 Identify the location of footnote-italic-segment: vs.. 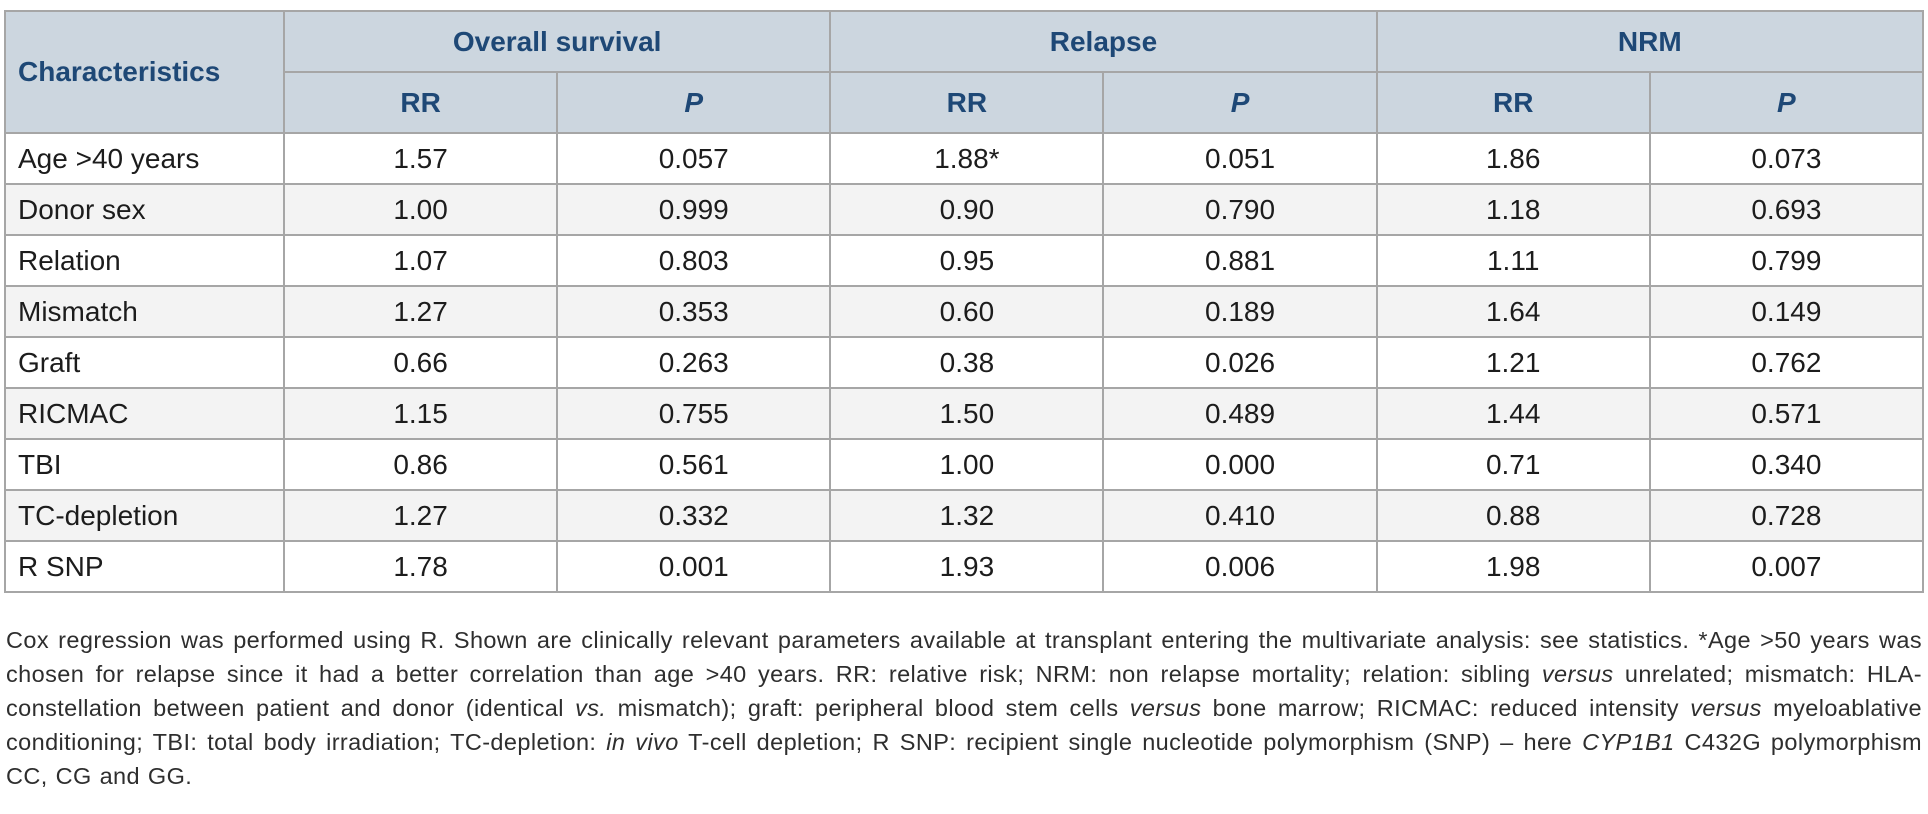
(591, 708).